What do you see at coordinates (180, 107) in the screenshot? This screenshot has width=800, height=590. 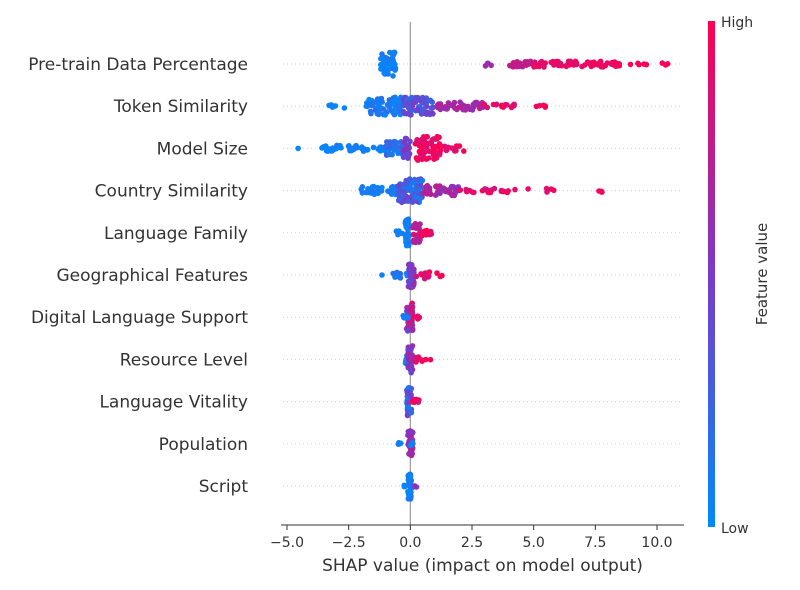 I see `feature-label: Token Similarity` at bounding box center [180, 107].